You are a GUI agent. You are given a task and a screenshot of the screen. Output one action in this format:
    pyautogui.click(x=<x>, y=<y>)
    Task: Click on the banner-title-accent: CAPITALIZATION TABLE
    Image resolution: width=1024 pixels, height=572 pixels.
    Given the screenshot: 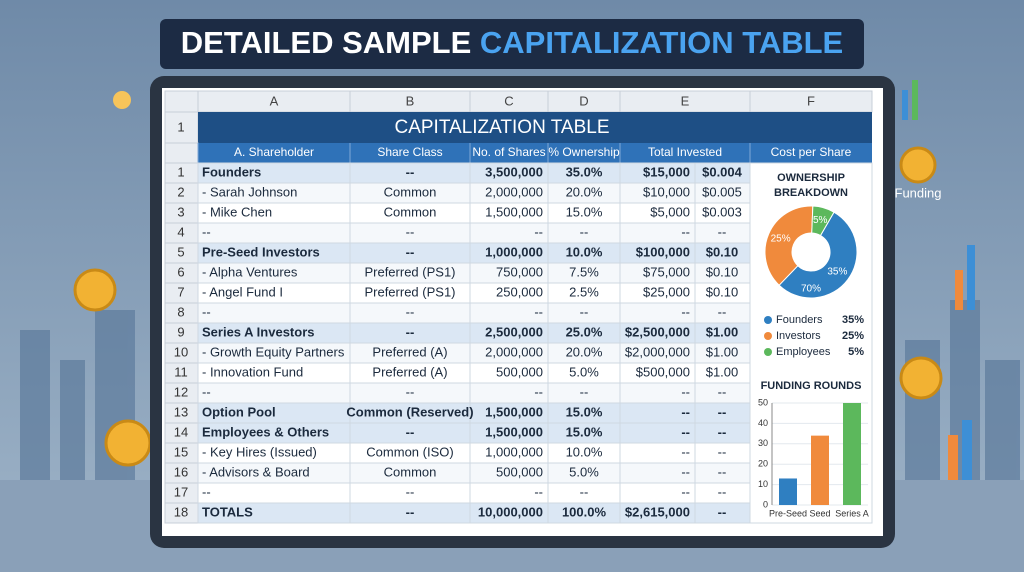 What is the action you would take?
    pyautogui.click(x=661, y=42)
    